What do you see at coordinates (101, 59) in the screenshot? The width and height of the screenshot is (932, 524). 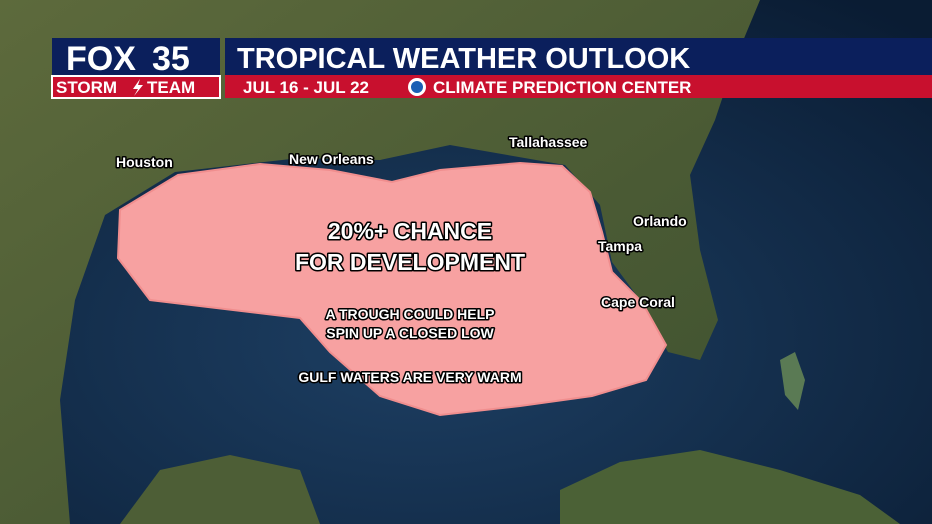 I see `logo-brand: FOX` at bounding box center [101, 59].